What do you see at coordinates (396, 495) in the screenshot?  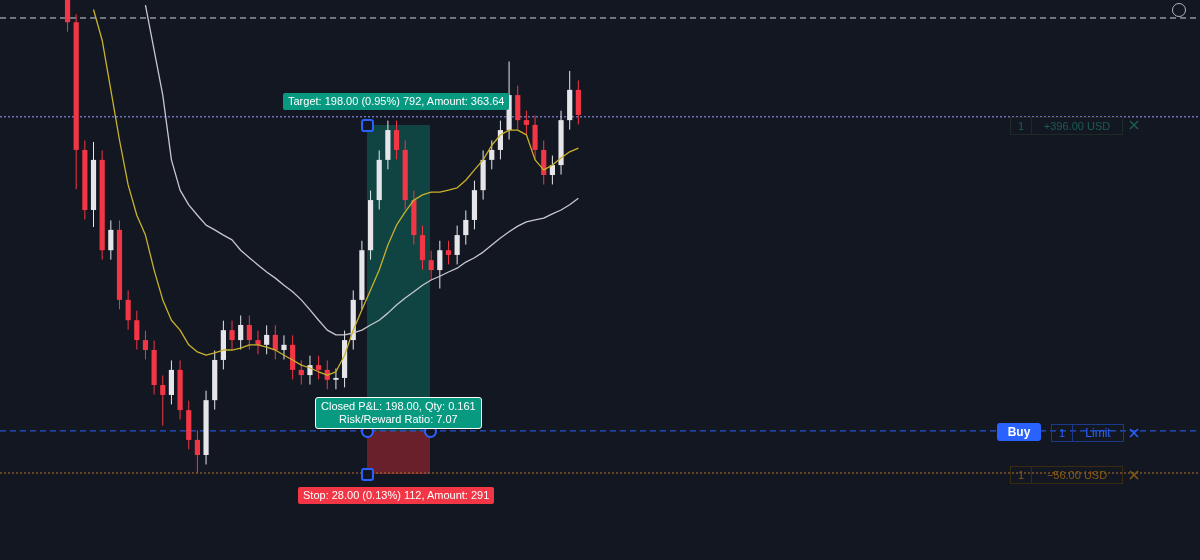 I see `text: Stop: 28.00 (0.13%) 112, Amount: 291` at bounding box center [396, 495].